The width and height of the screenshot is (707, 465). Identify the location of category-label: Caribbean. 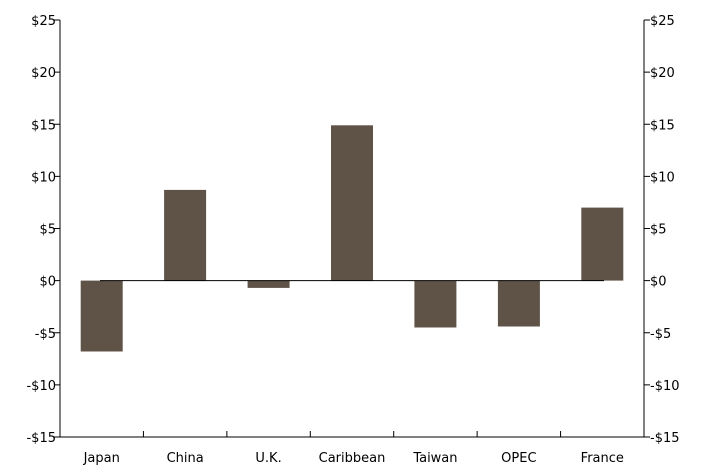
(352, 458).